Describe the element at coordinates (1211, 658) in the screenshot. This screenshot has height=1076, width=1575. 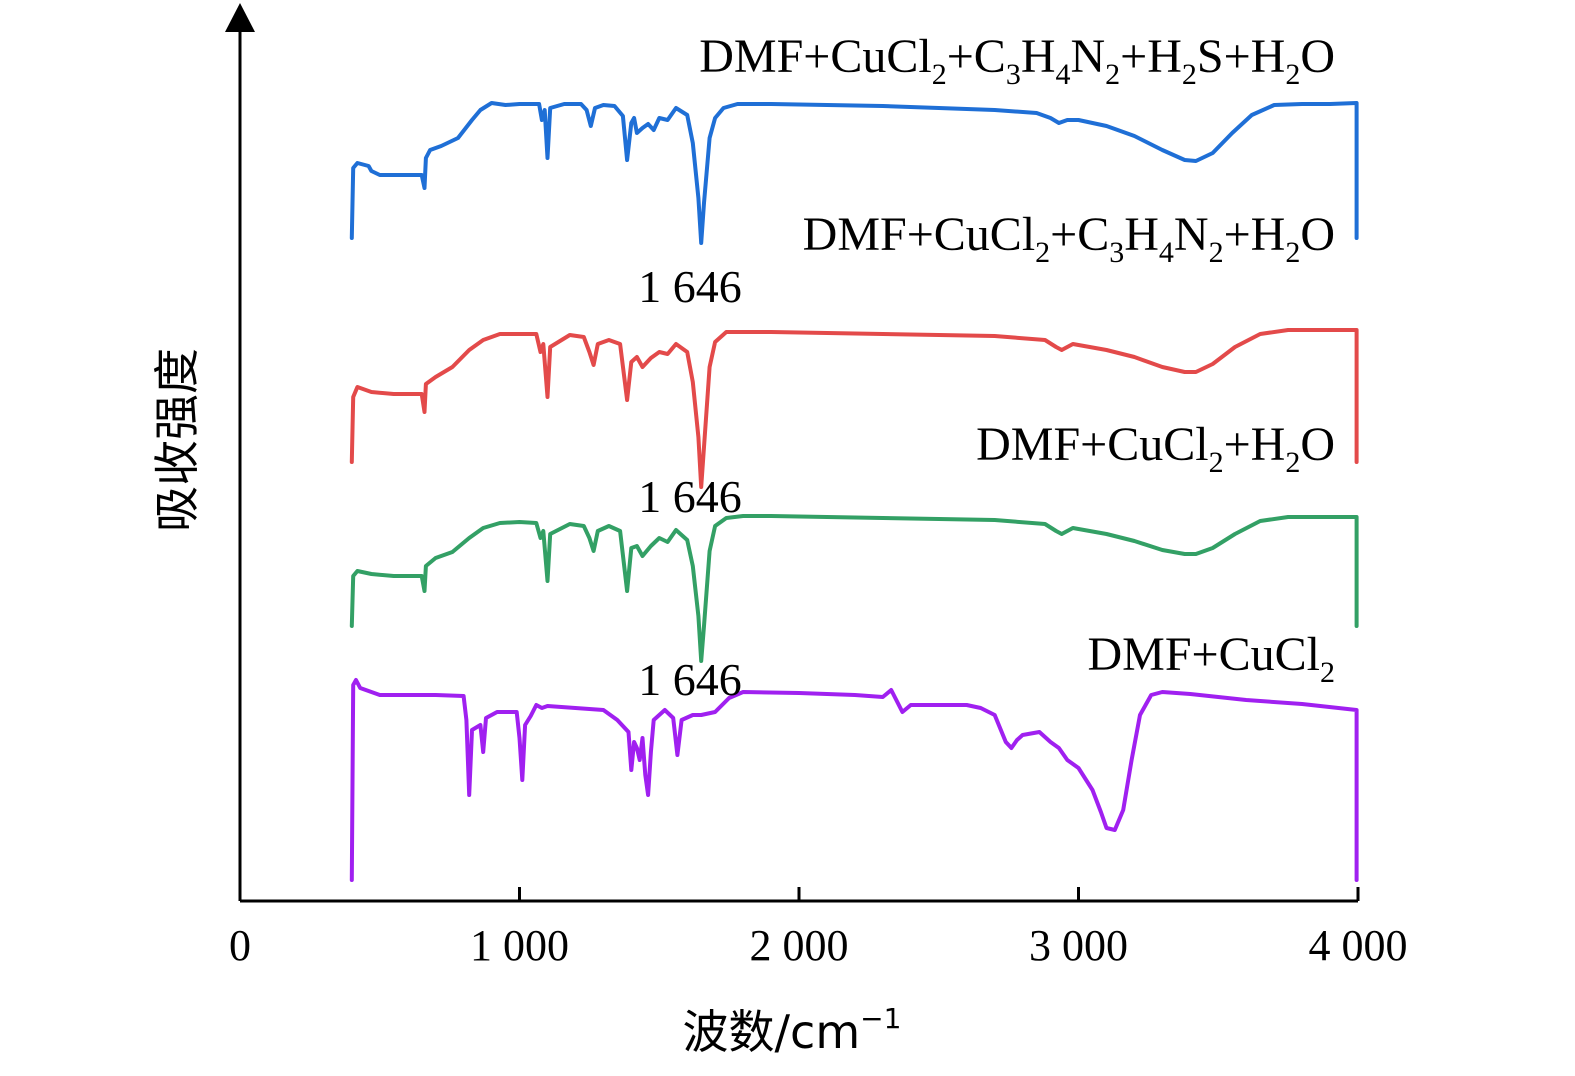
I see `series-label: DMF+CuCl2` at that location.